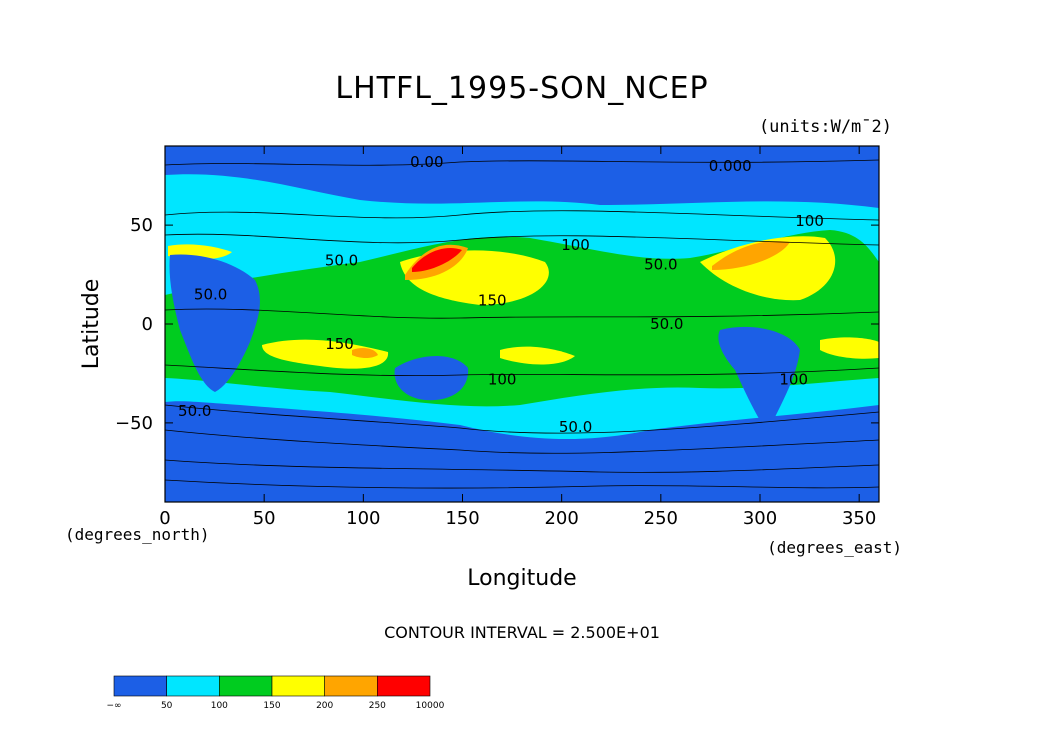 Image resolution: width=1044 pixels, height=739 pixels. What do you see at coordinates (271, 706) in the screenshot?
I see `colorbar-tick-label: 150` at bounding box center [271, 706].